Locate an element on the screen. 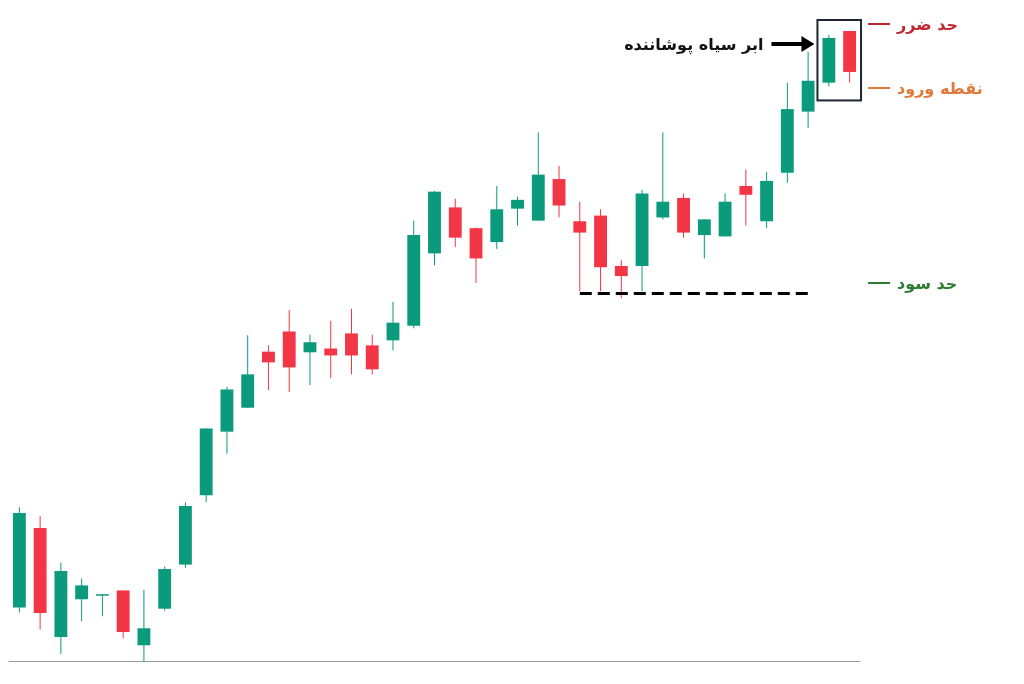 The width and height of the screenshot is (1024, 684). annotation: ابر سیاه پوشاننده is located at coordinates (694, 44).